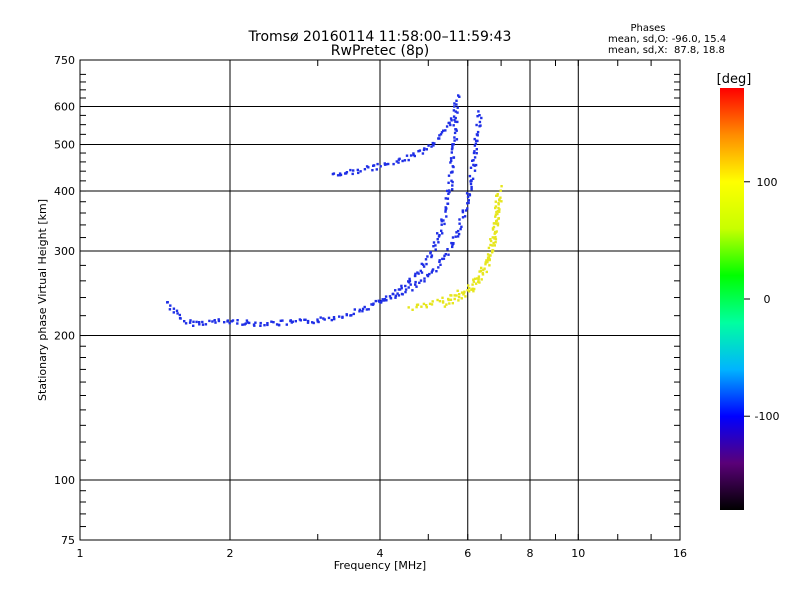 This screenshot has height=600, width=800. I want to click on colorbar-ticks: 100 0 -100, so click(761, 299).